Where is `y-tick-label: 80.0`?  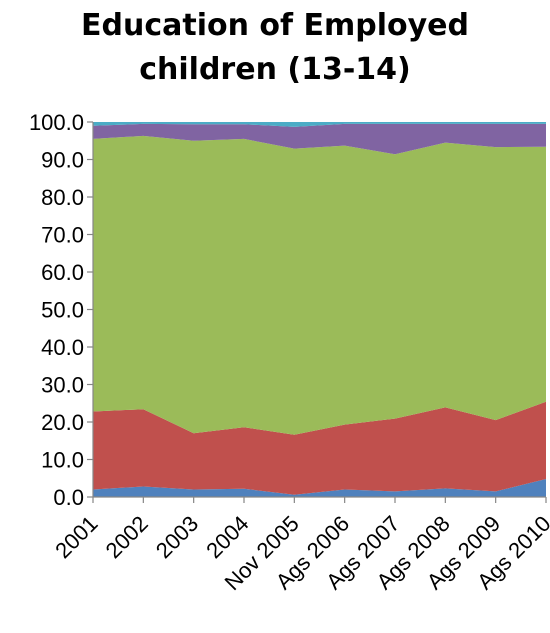
y-tick-label: 80.0 is located at coordinates (62, 197).